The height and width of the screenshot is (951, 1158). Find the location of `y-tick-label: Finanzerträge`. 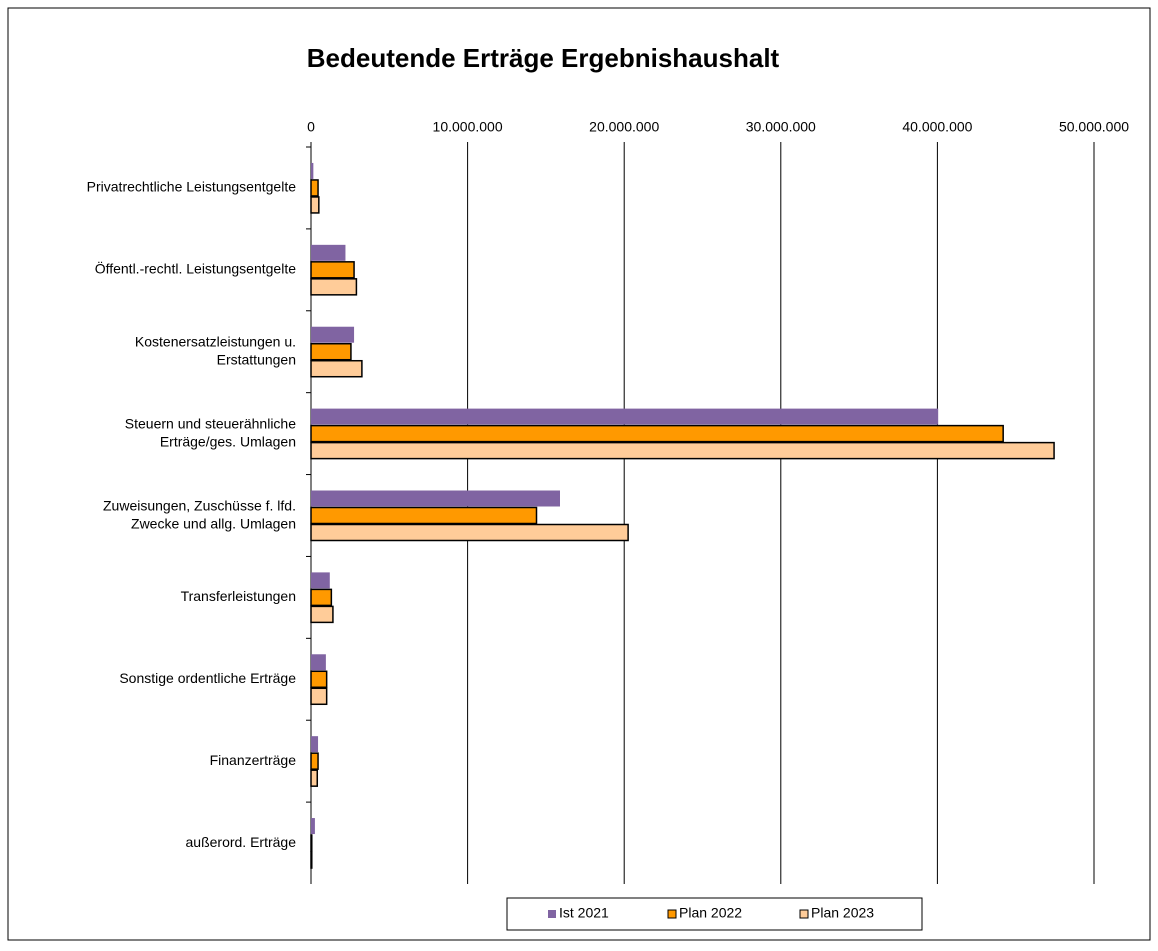

y-tick-label: Finanzerträge is located at coordinates (253, 760).